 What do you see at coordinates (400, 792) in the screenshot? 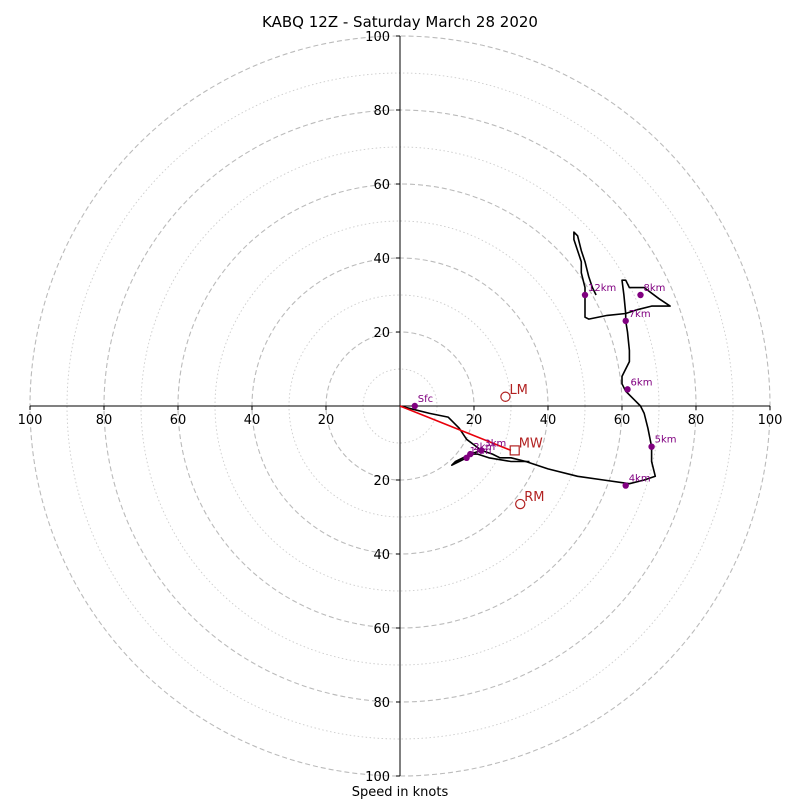
I see `x-axis-label: Speed in knots` at bounding box center [400, 792].